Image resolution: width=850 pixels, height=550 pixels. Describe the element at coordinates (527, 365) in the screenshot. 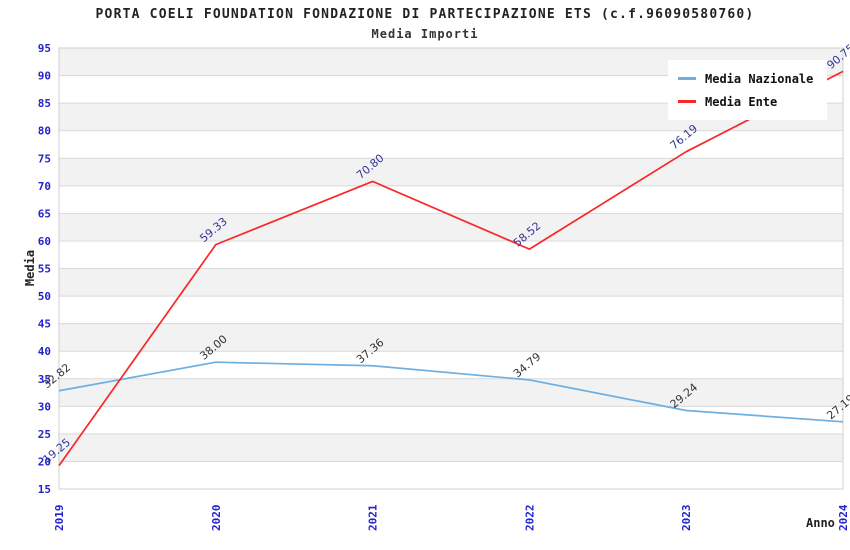

I see `svg-text: 34.79` at that location.